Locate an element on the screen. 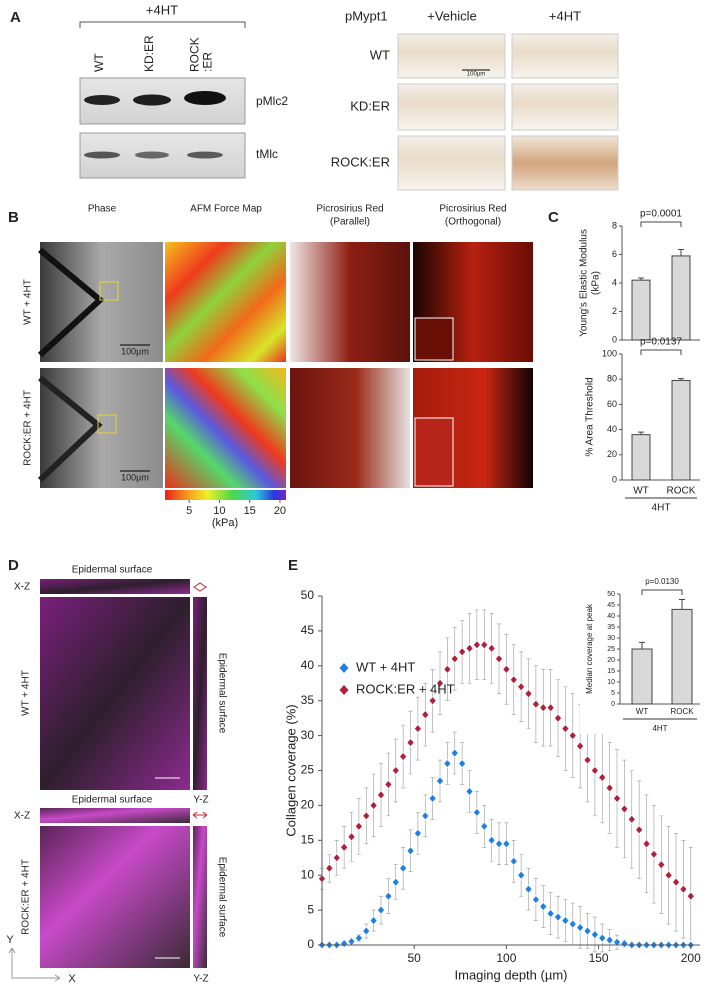 The height and width of the screenshot is (988, 725). y-axis-label: (kPa) is located at coordinates (596, 283).